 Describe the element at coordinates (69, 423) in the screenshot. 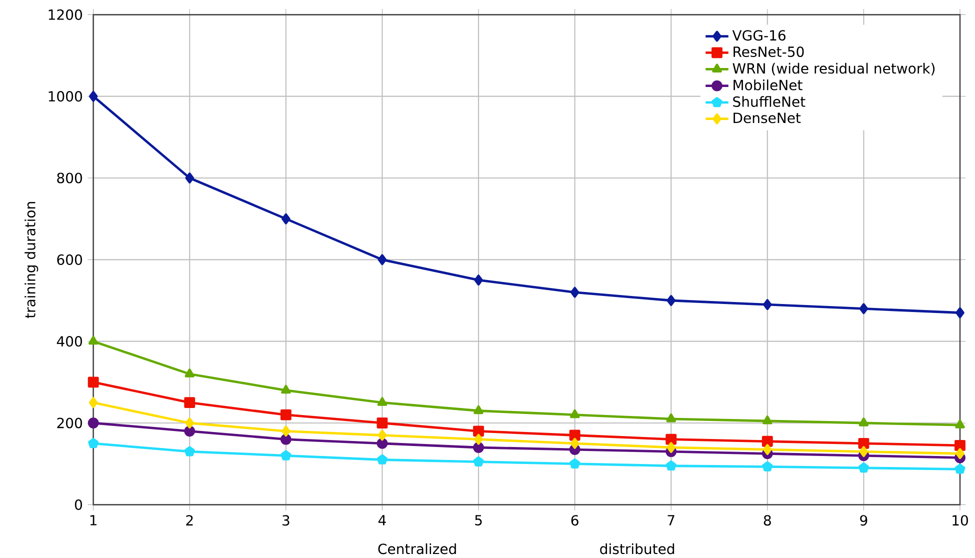

I see `y-tick-label: 200` at that location.